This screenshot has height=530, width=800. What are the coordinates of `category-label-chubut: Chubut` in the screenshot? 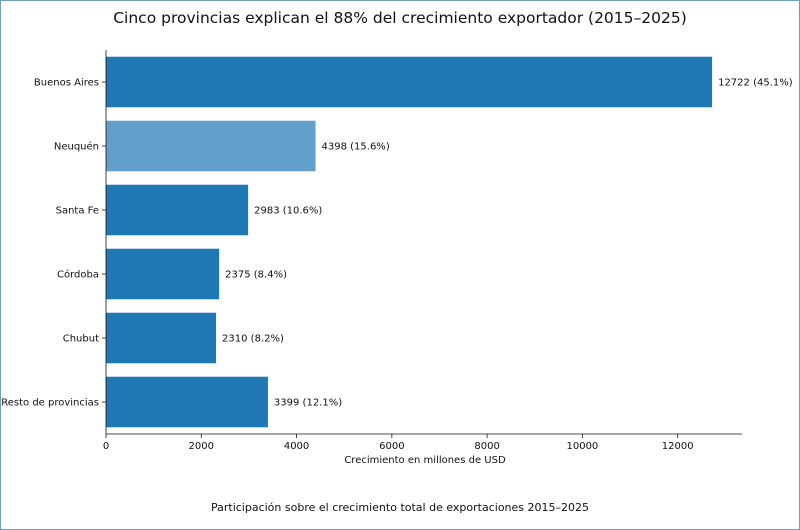 It's located at (81, 339).